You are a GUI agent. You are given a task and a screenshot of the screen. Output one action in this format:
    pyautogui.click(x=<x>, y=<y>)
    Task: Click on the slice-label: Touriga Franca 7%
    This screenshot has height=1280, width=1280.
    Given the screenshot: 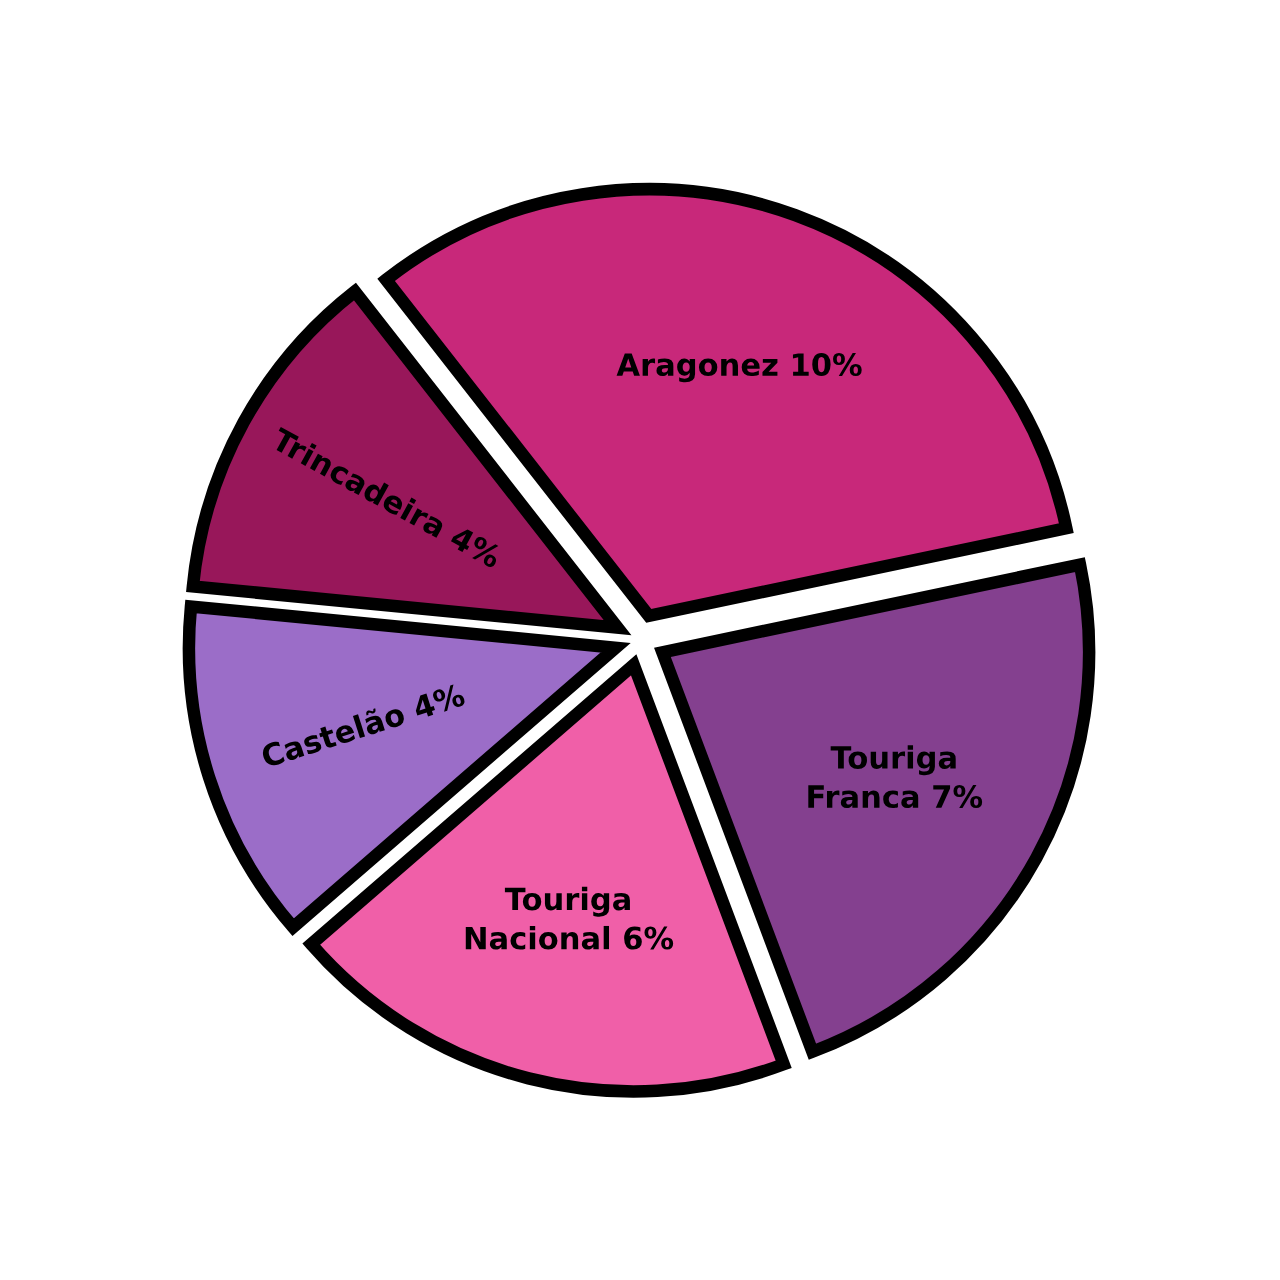 What is the action you would take?
    pyautogui.click(x=895, y=777)
    